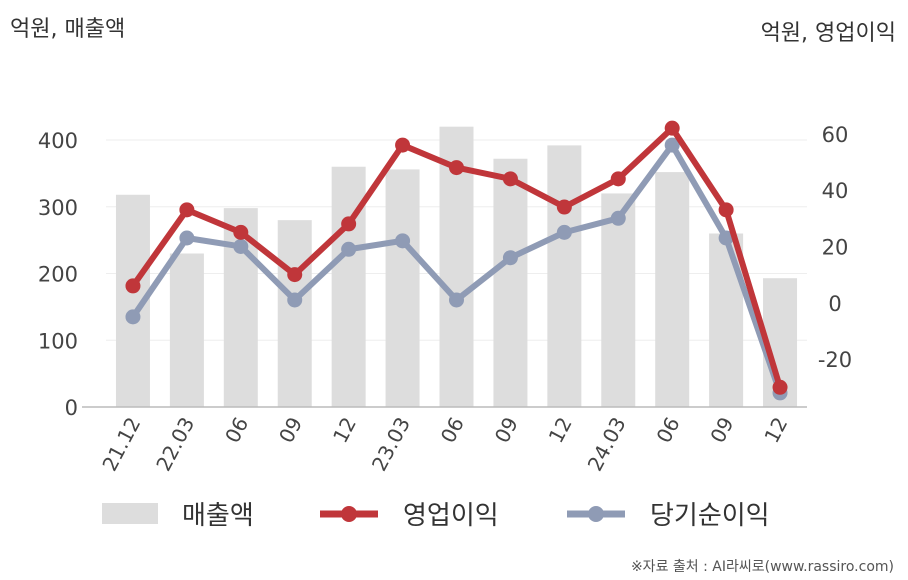 This screenshot has width=908, height=580. What do you see at coordinates (451, 516) in the screenshot?
I see `legend-label-operating-profit: 영업이익` at bounding box center [451, 516].